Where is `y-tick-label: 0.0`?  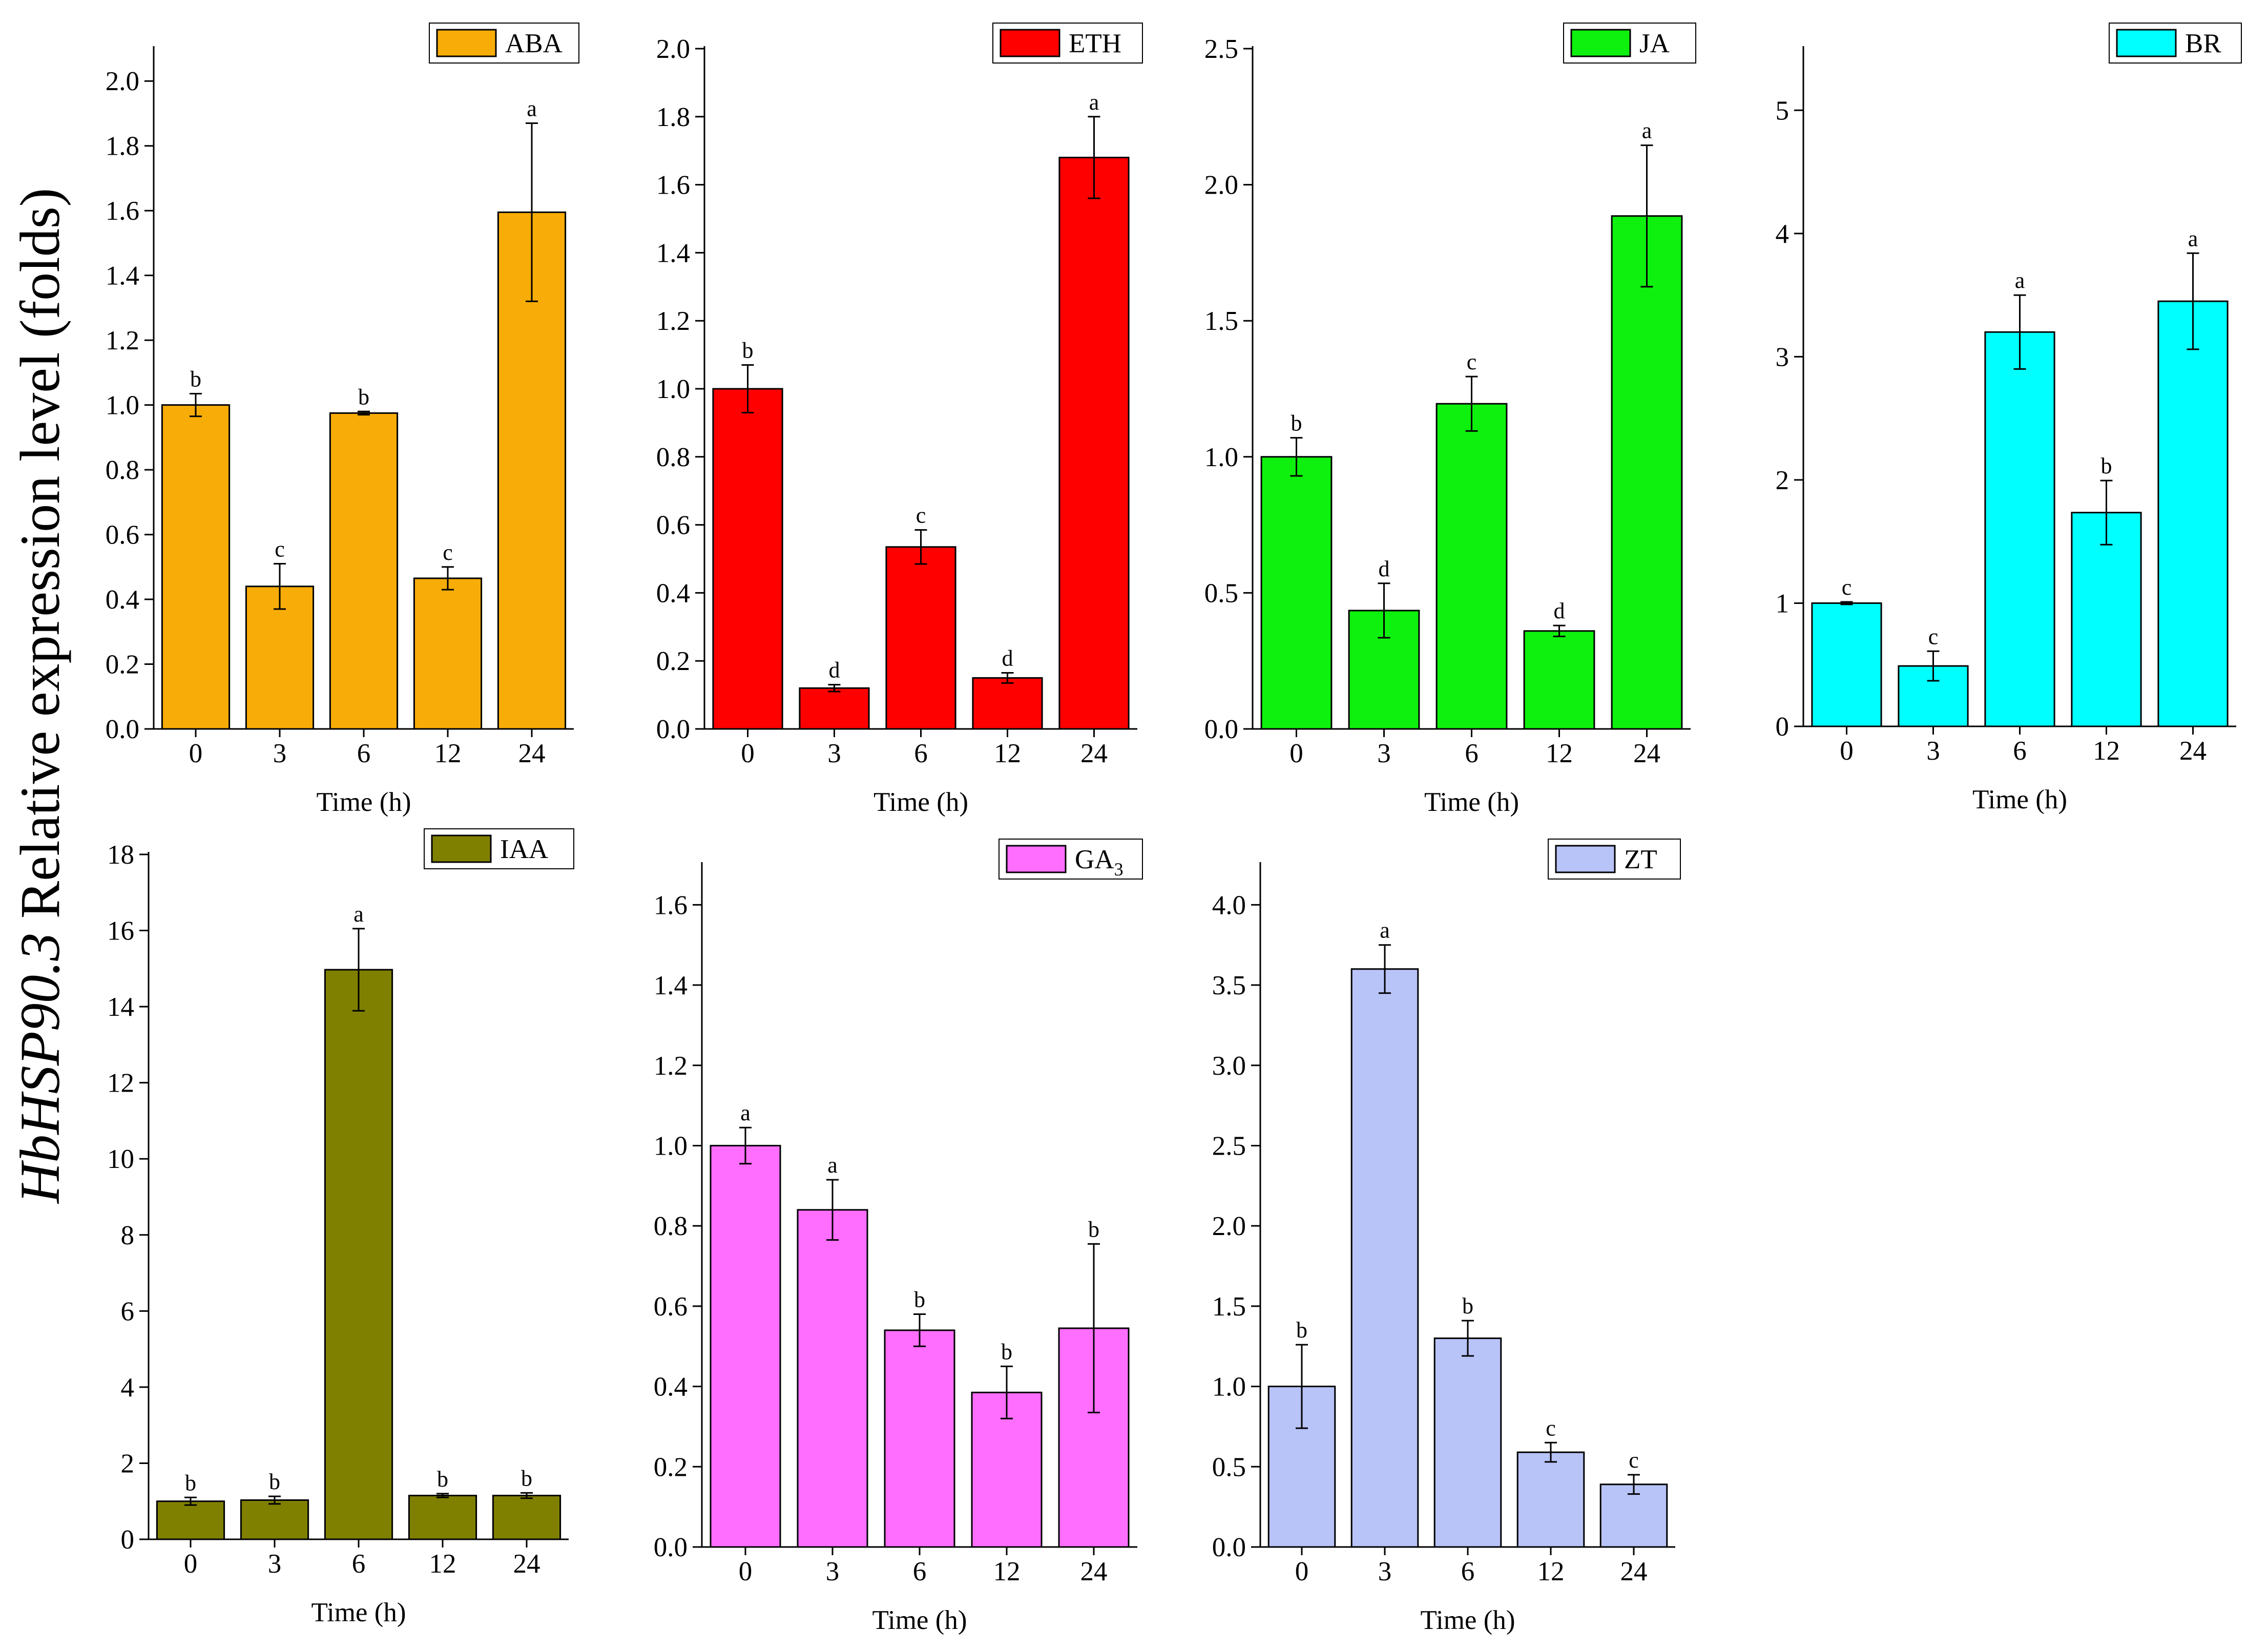
y-tick-label: 0.0 is located at coordinates (123, 729).